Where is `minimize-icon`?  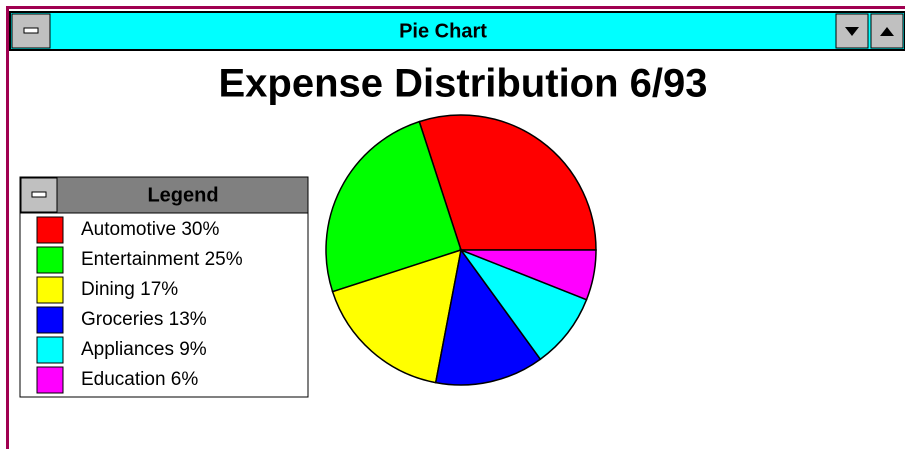 minimize-icon is located at coordinates (852, 31).